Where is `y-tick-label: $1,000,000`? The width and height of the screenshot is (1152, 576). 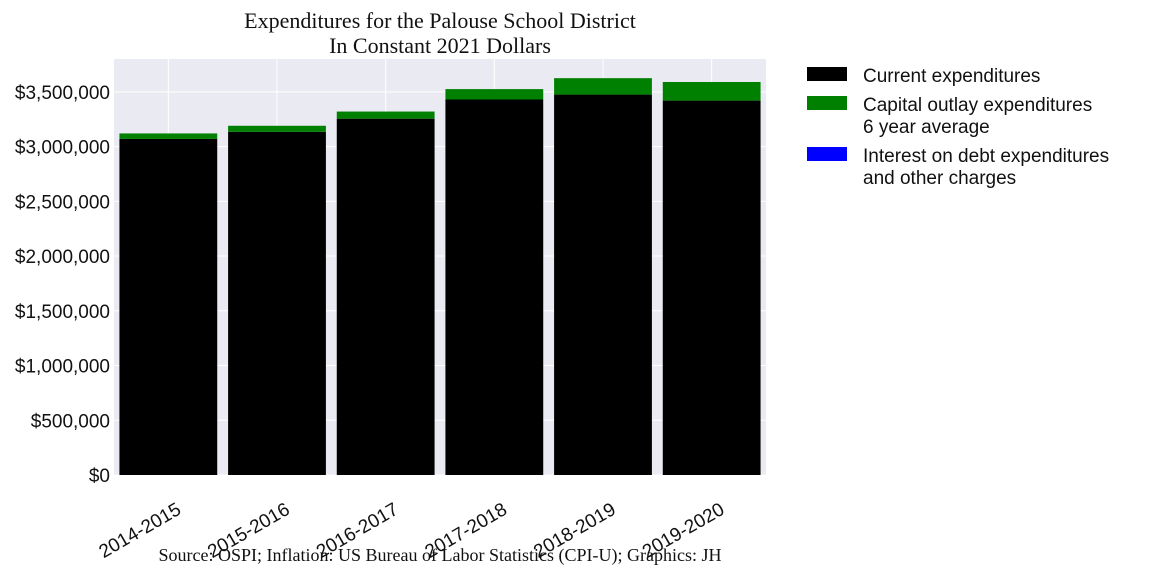 y-tick-label: $1,000,000 is located at coordinates (62, 367).